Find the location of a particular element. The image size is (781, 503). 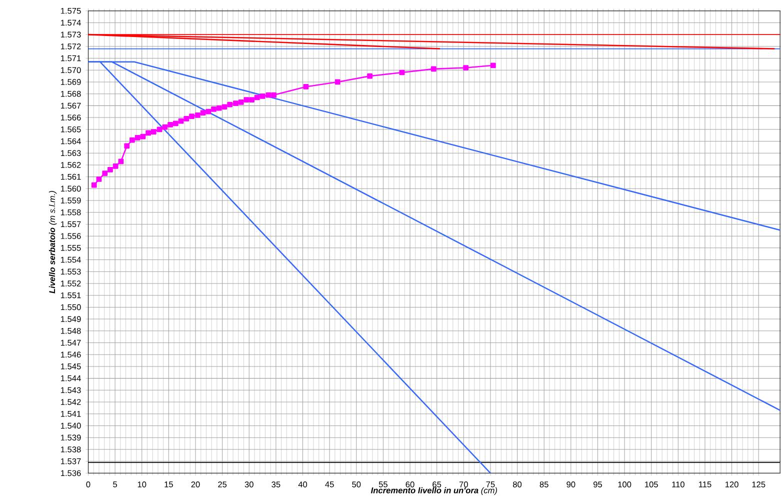

x-tick-label: 85 is located at coordinates (544, 485).